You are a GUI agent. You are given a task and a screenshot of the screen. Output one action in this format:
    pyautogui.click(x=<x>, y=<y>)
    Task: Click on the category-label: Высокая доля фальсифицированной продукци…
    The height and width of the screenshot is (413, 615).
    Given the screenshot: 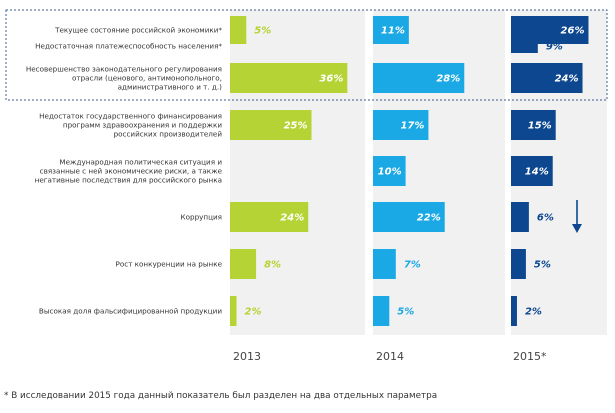 What is the action you would take?
    pyautogui.click(x=130, y=311)
    